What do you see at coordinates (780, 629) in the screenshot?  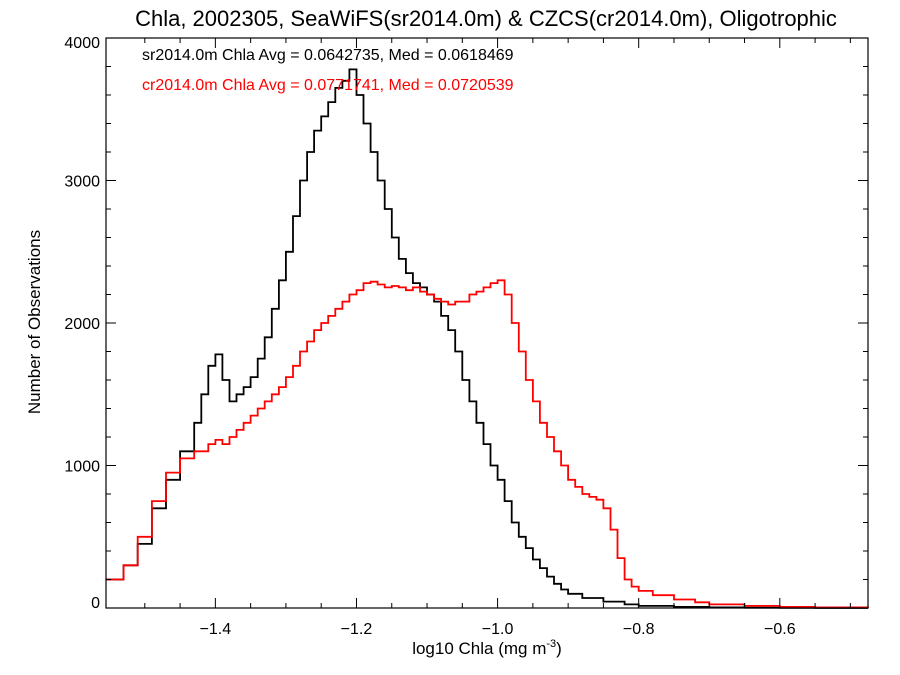 I see `x-tick-label-4: −0.6` at bounding box center [780, 629].